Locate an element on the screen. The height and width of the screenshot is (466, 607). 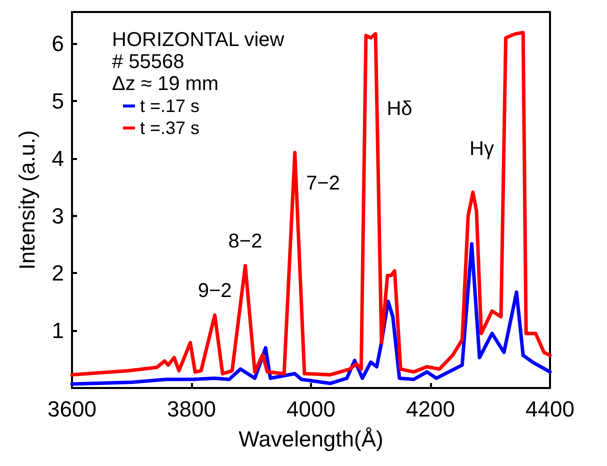
annotation: HORIZONTAL view is located at coordinates (198, 40).